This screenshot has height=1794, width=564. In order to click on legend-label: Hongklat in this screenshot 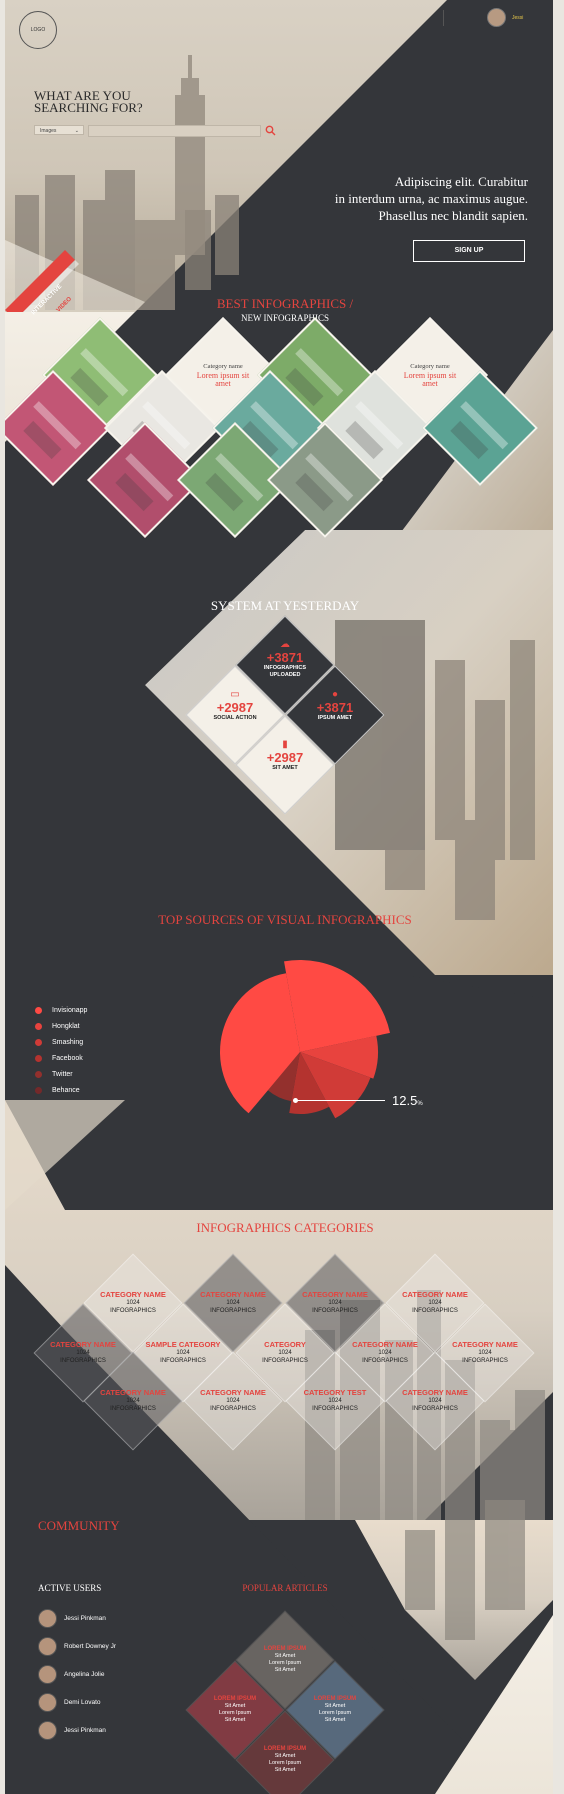, I will do `click(66, 1026)`.